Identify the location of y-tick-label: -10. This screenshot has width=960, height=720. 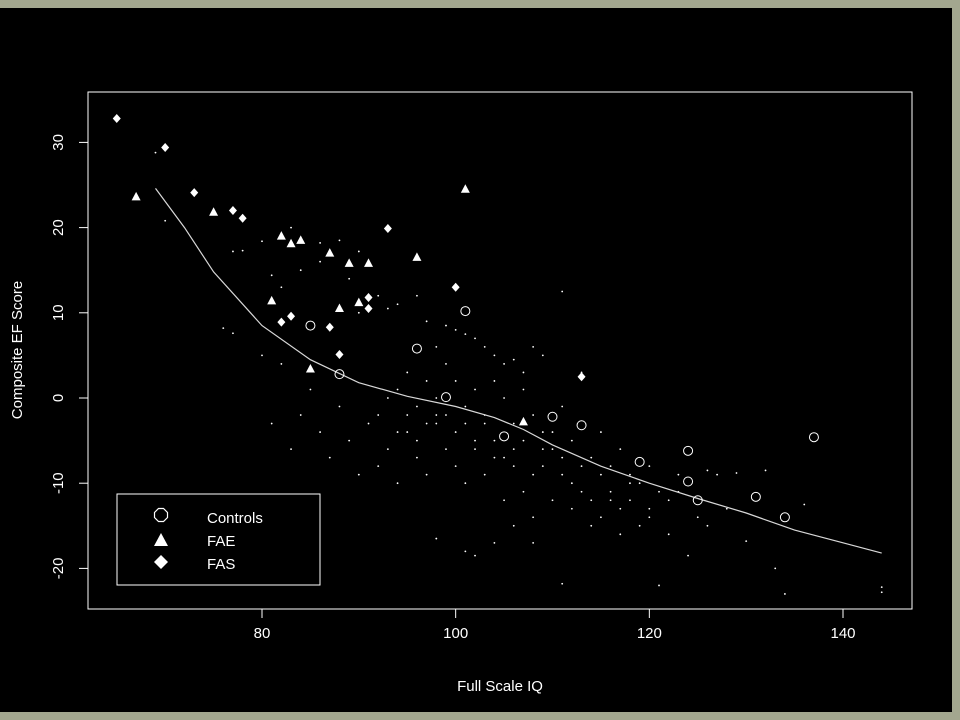
(58, 483).